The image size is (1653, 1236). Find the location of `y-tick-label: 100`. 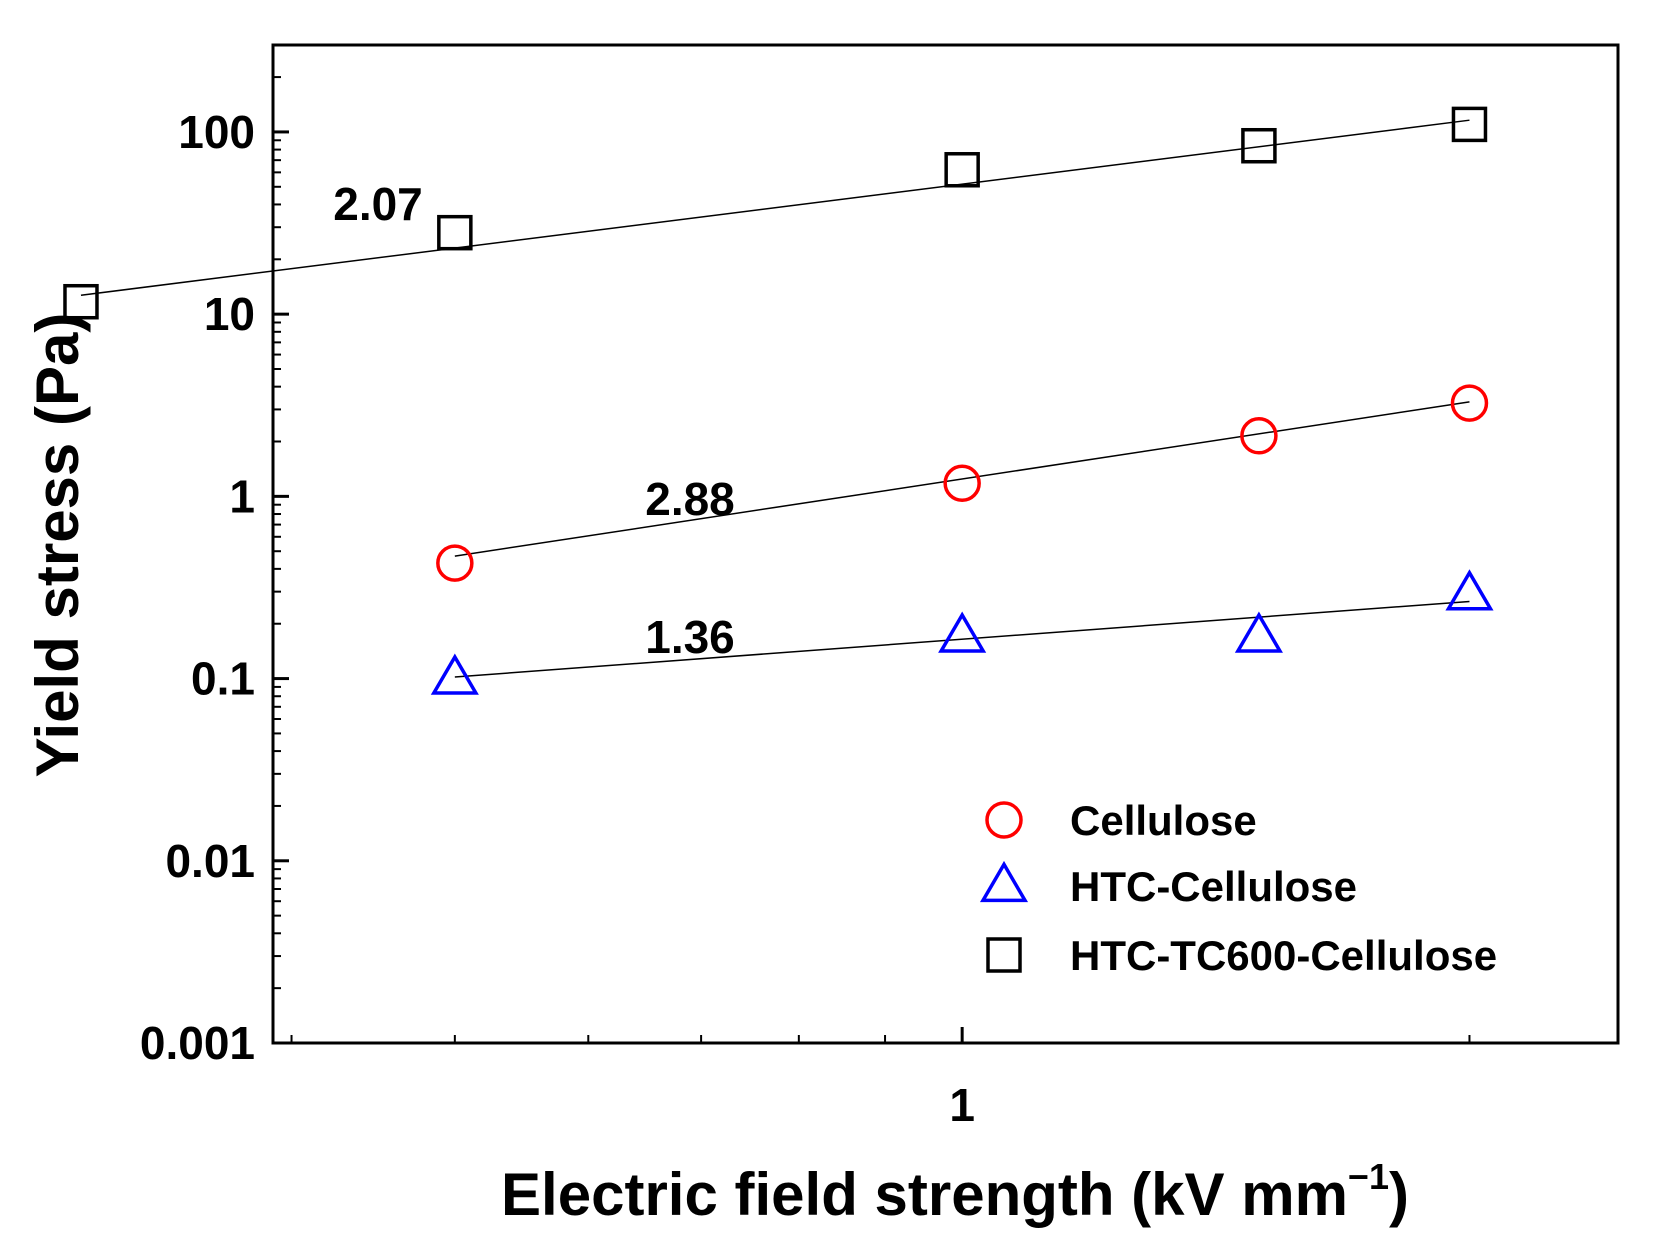

y-tick-label: 100 is located at coordinates (216, 132).